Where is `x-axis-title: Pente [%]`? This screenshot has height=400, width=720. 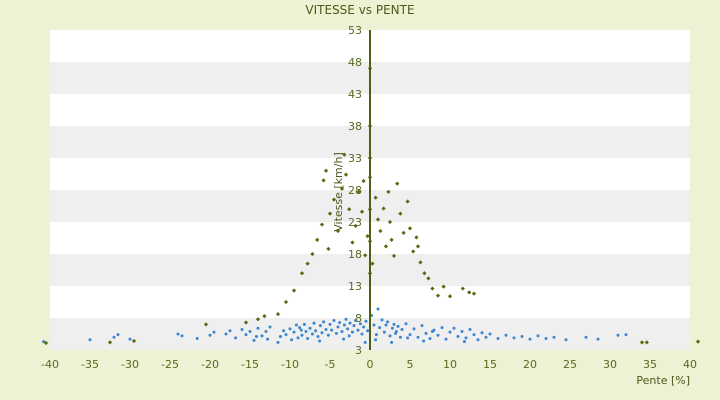
x-axis-title: Pente [%] is located at coordinates (663, 380).